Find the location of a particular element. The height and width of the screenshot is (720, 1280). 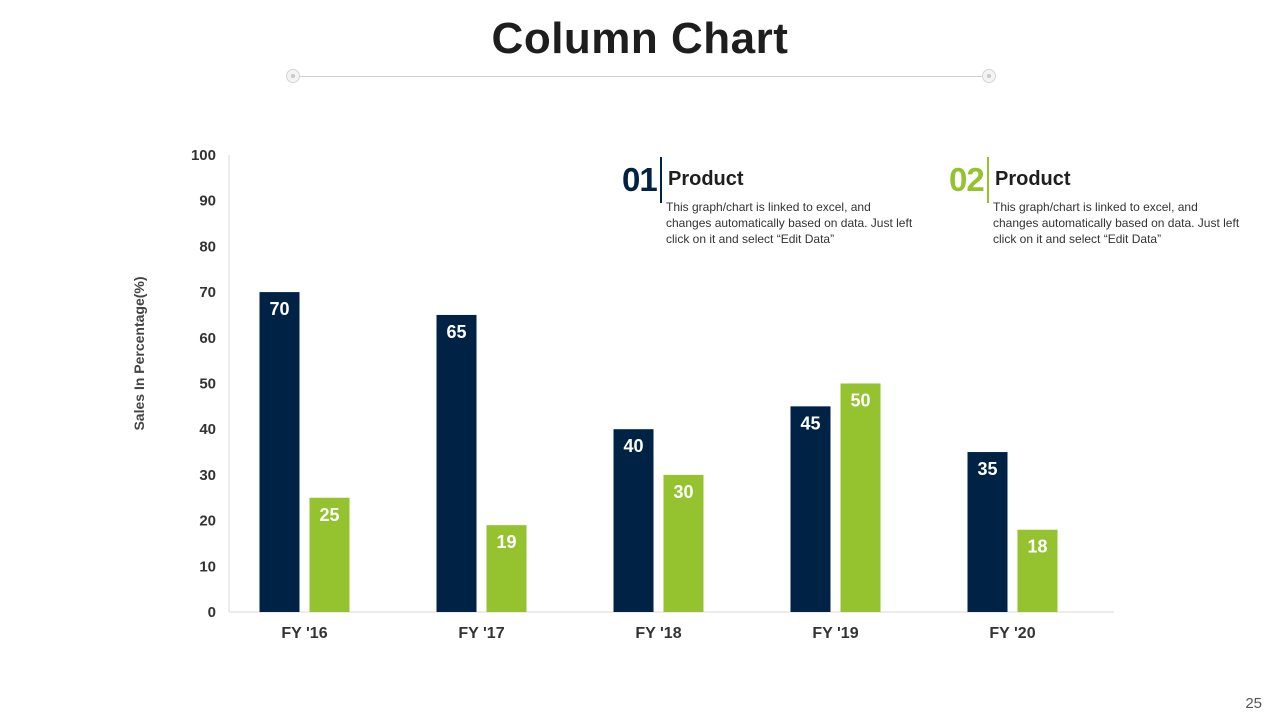

y-tick-label: 40 is located at coordinates (207, 429).